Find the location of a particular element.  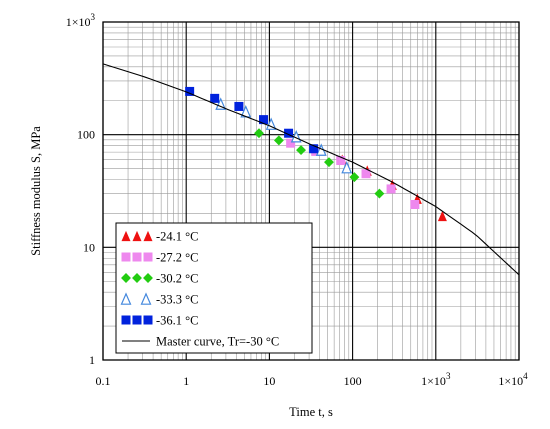

legend-entry: -30.2 °C is located at coordinates (160, 279).